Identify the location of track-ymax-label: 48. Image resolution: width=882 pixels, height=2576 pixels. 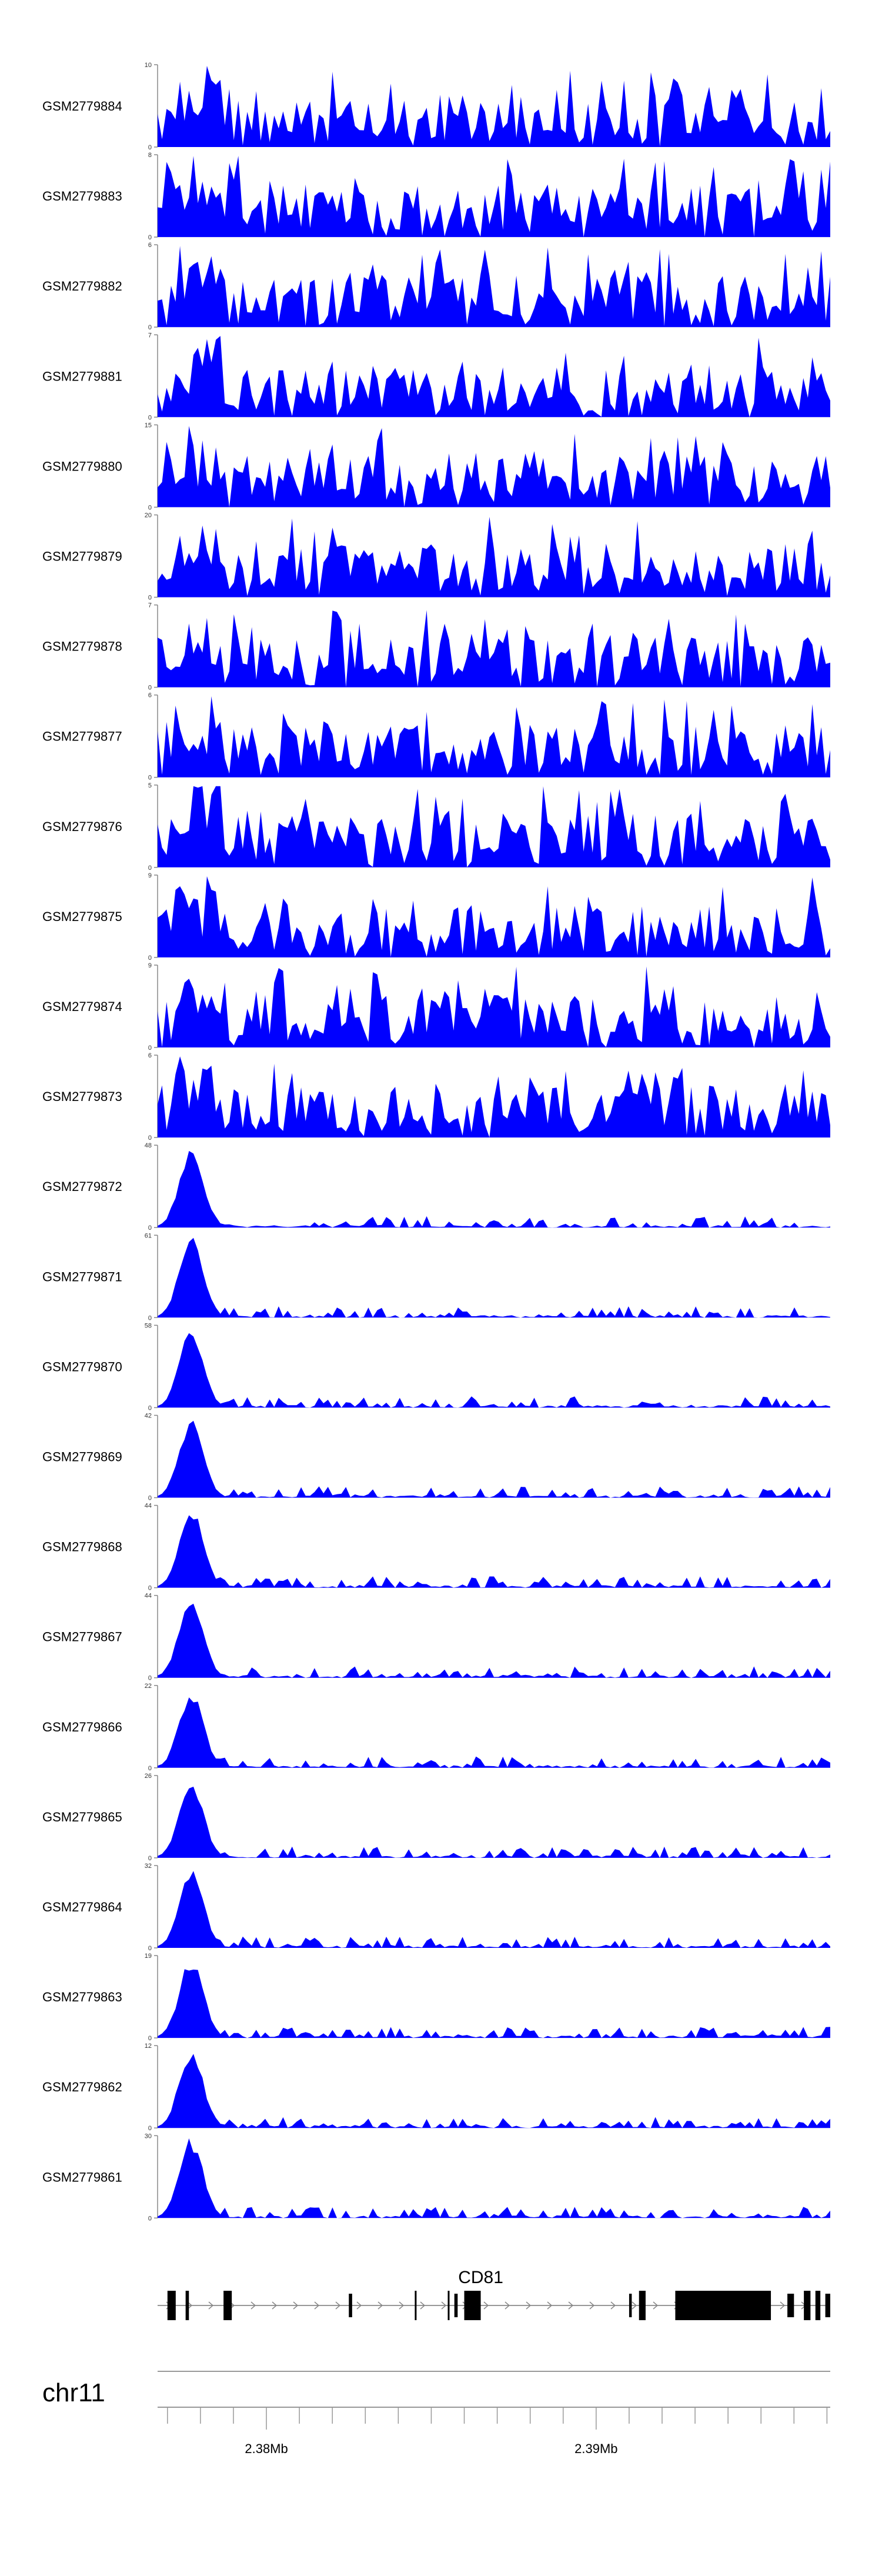
(148, 1145).